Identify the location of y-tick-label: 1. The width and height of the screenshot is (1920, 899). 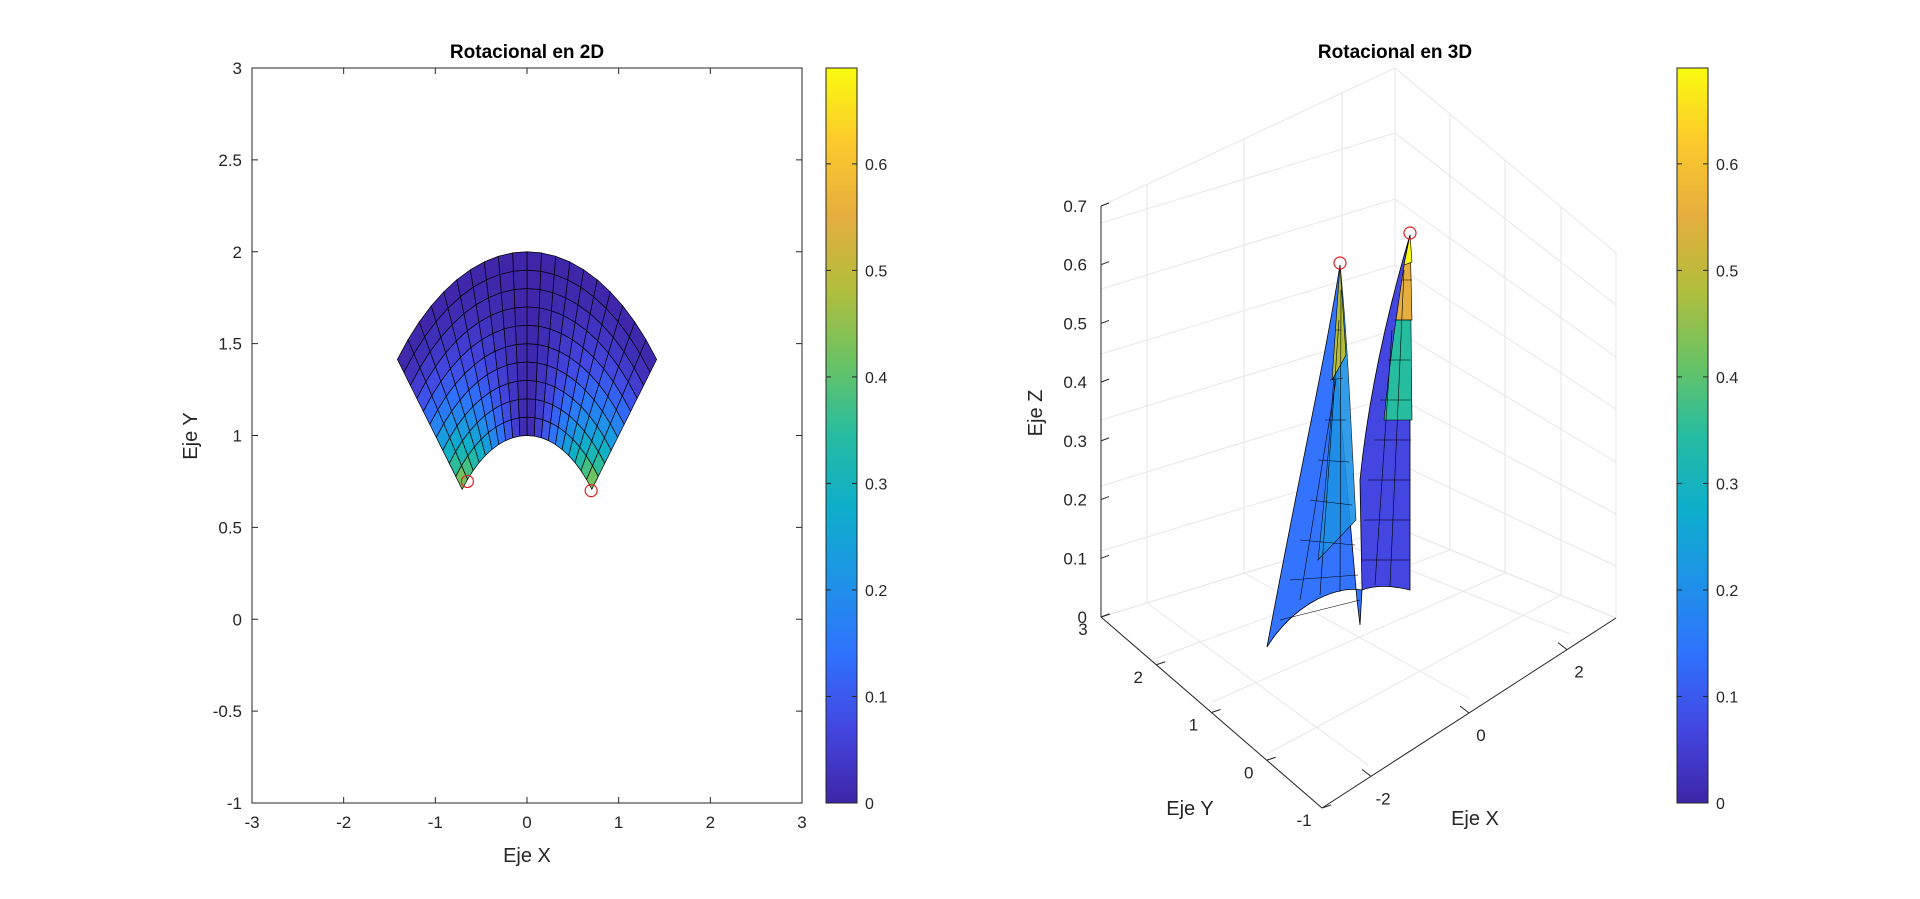
(237, 436).